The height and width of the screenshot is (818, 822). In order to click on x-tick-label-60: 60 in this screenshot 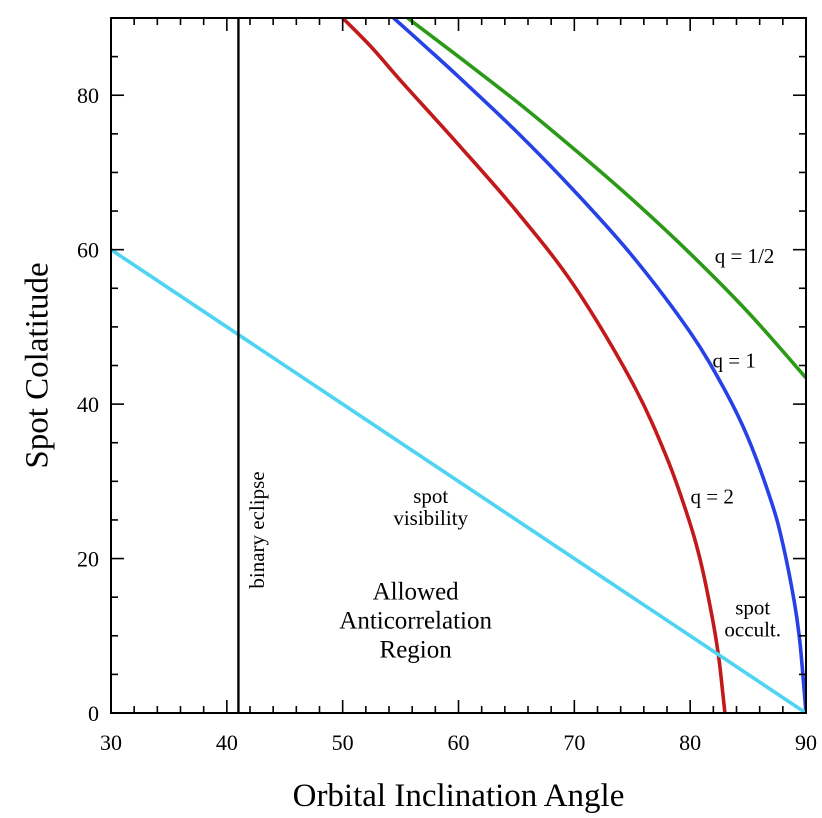, I will do `click(459, 742)`.